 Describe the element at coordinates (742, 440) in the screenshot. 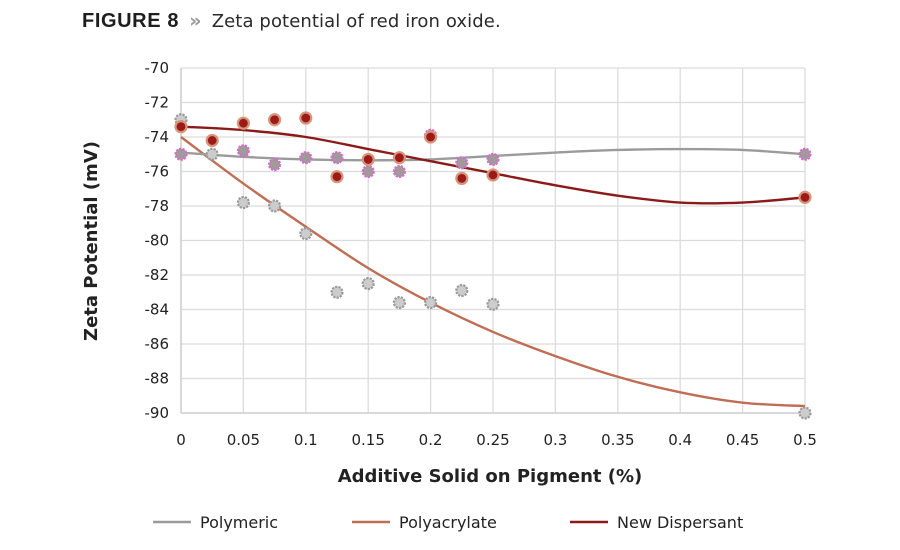

I see `x-tick-label: 0.45` at that location.